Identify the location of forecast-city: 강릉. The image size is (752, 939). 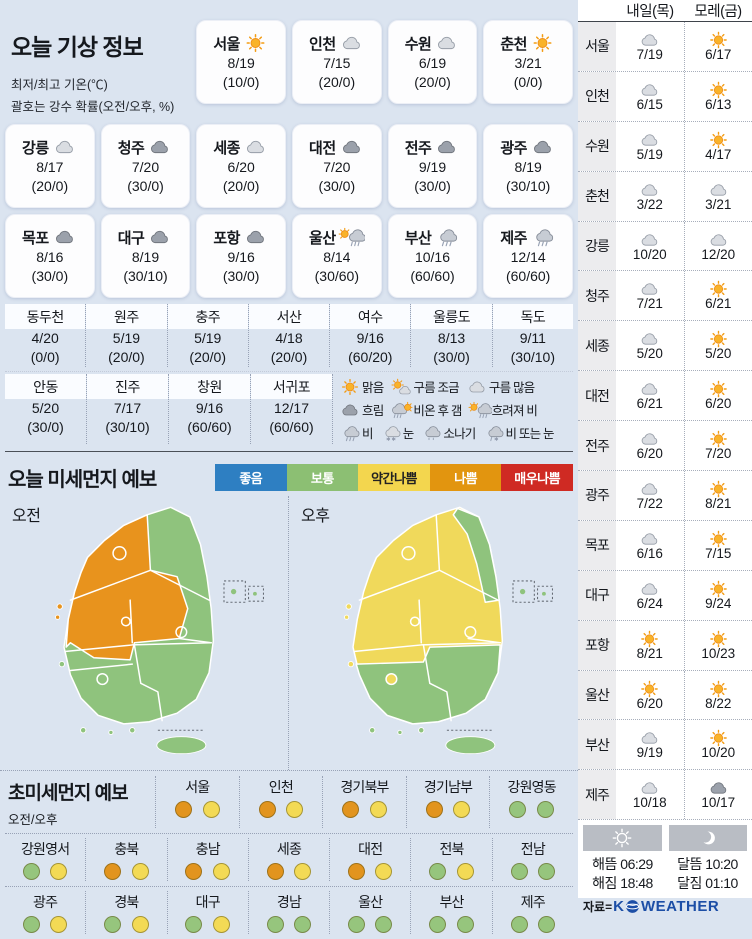
(597, 246).